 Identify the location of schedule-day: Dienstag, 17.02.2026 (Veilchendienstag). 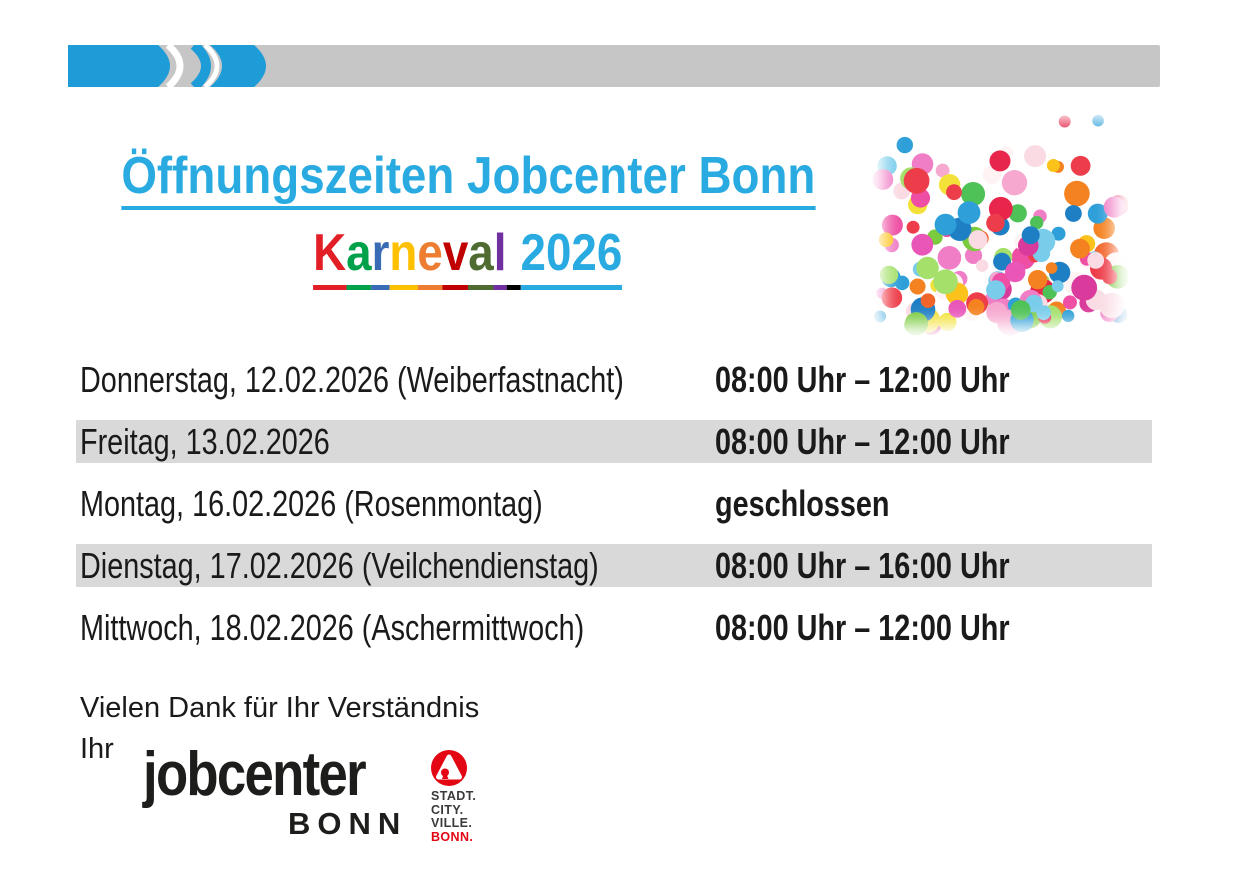
(339, 565).